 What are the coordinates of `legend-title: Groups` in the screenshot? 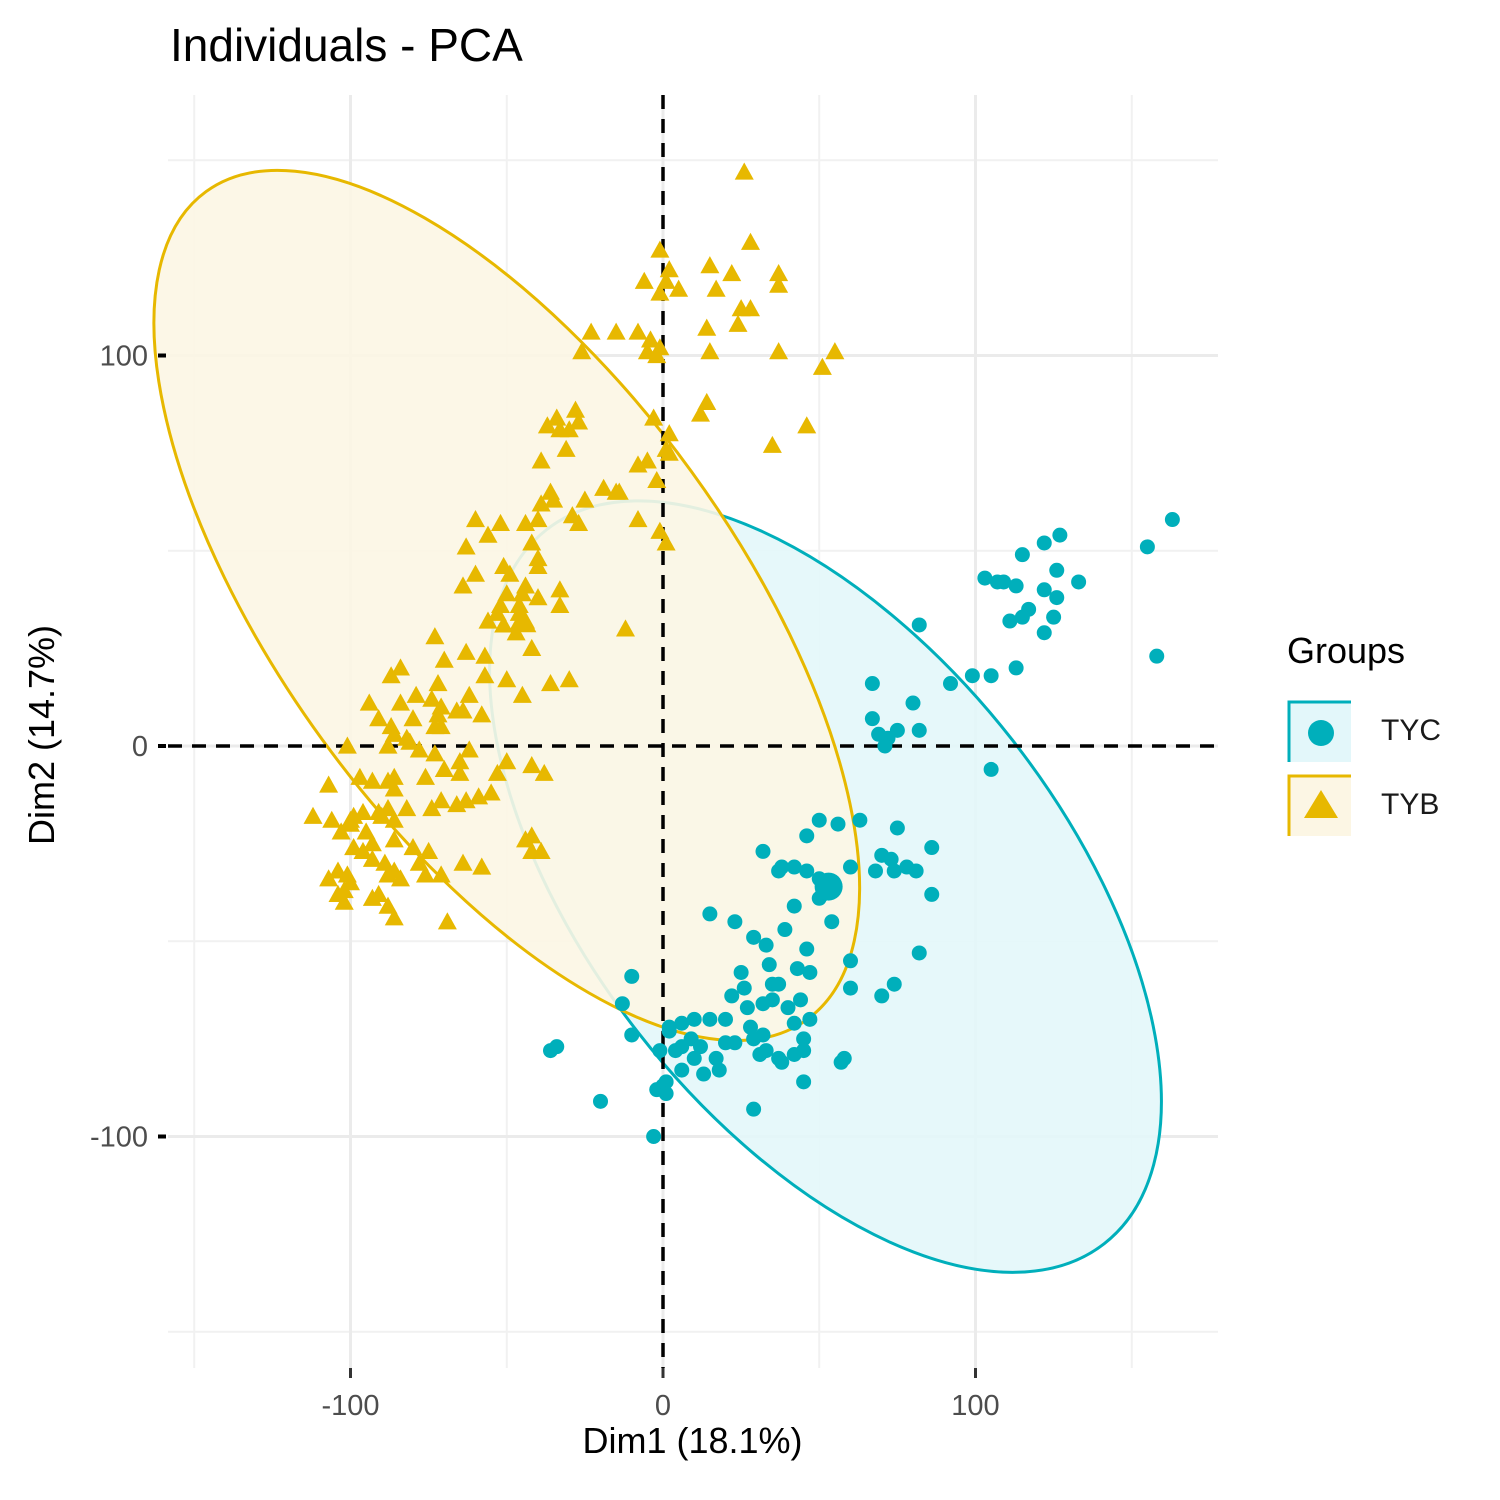 It's located at (1346, 650).